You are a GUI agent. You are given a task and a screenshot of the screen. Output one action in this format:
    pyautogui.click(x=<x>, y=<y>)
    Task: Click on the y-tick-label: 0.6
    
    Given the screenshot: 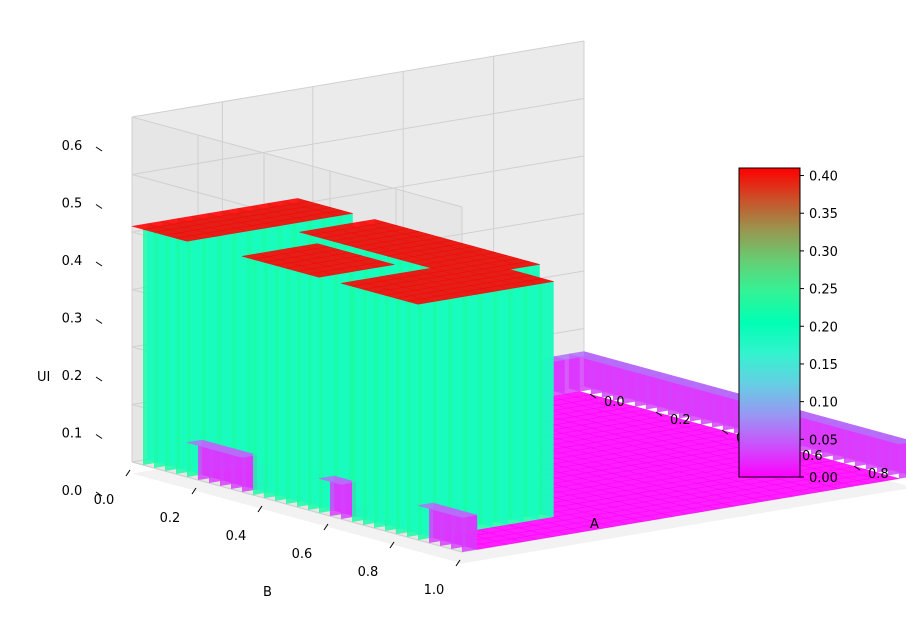 What is the action you would take?
    pyautogui.click(x=302, y=554)
    